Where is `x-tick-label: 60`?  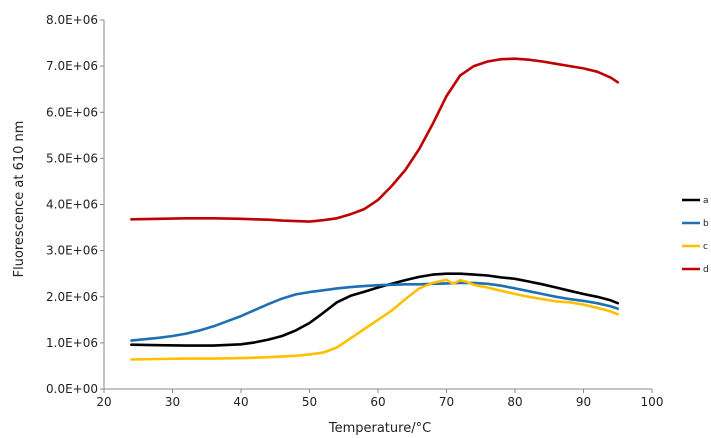
x-tick-label: 60 is located at coordinates (377, 402).